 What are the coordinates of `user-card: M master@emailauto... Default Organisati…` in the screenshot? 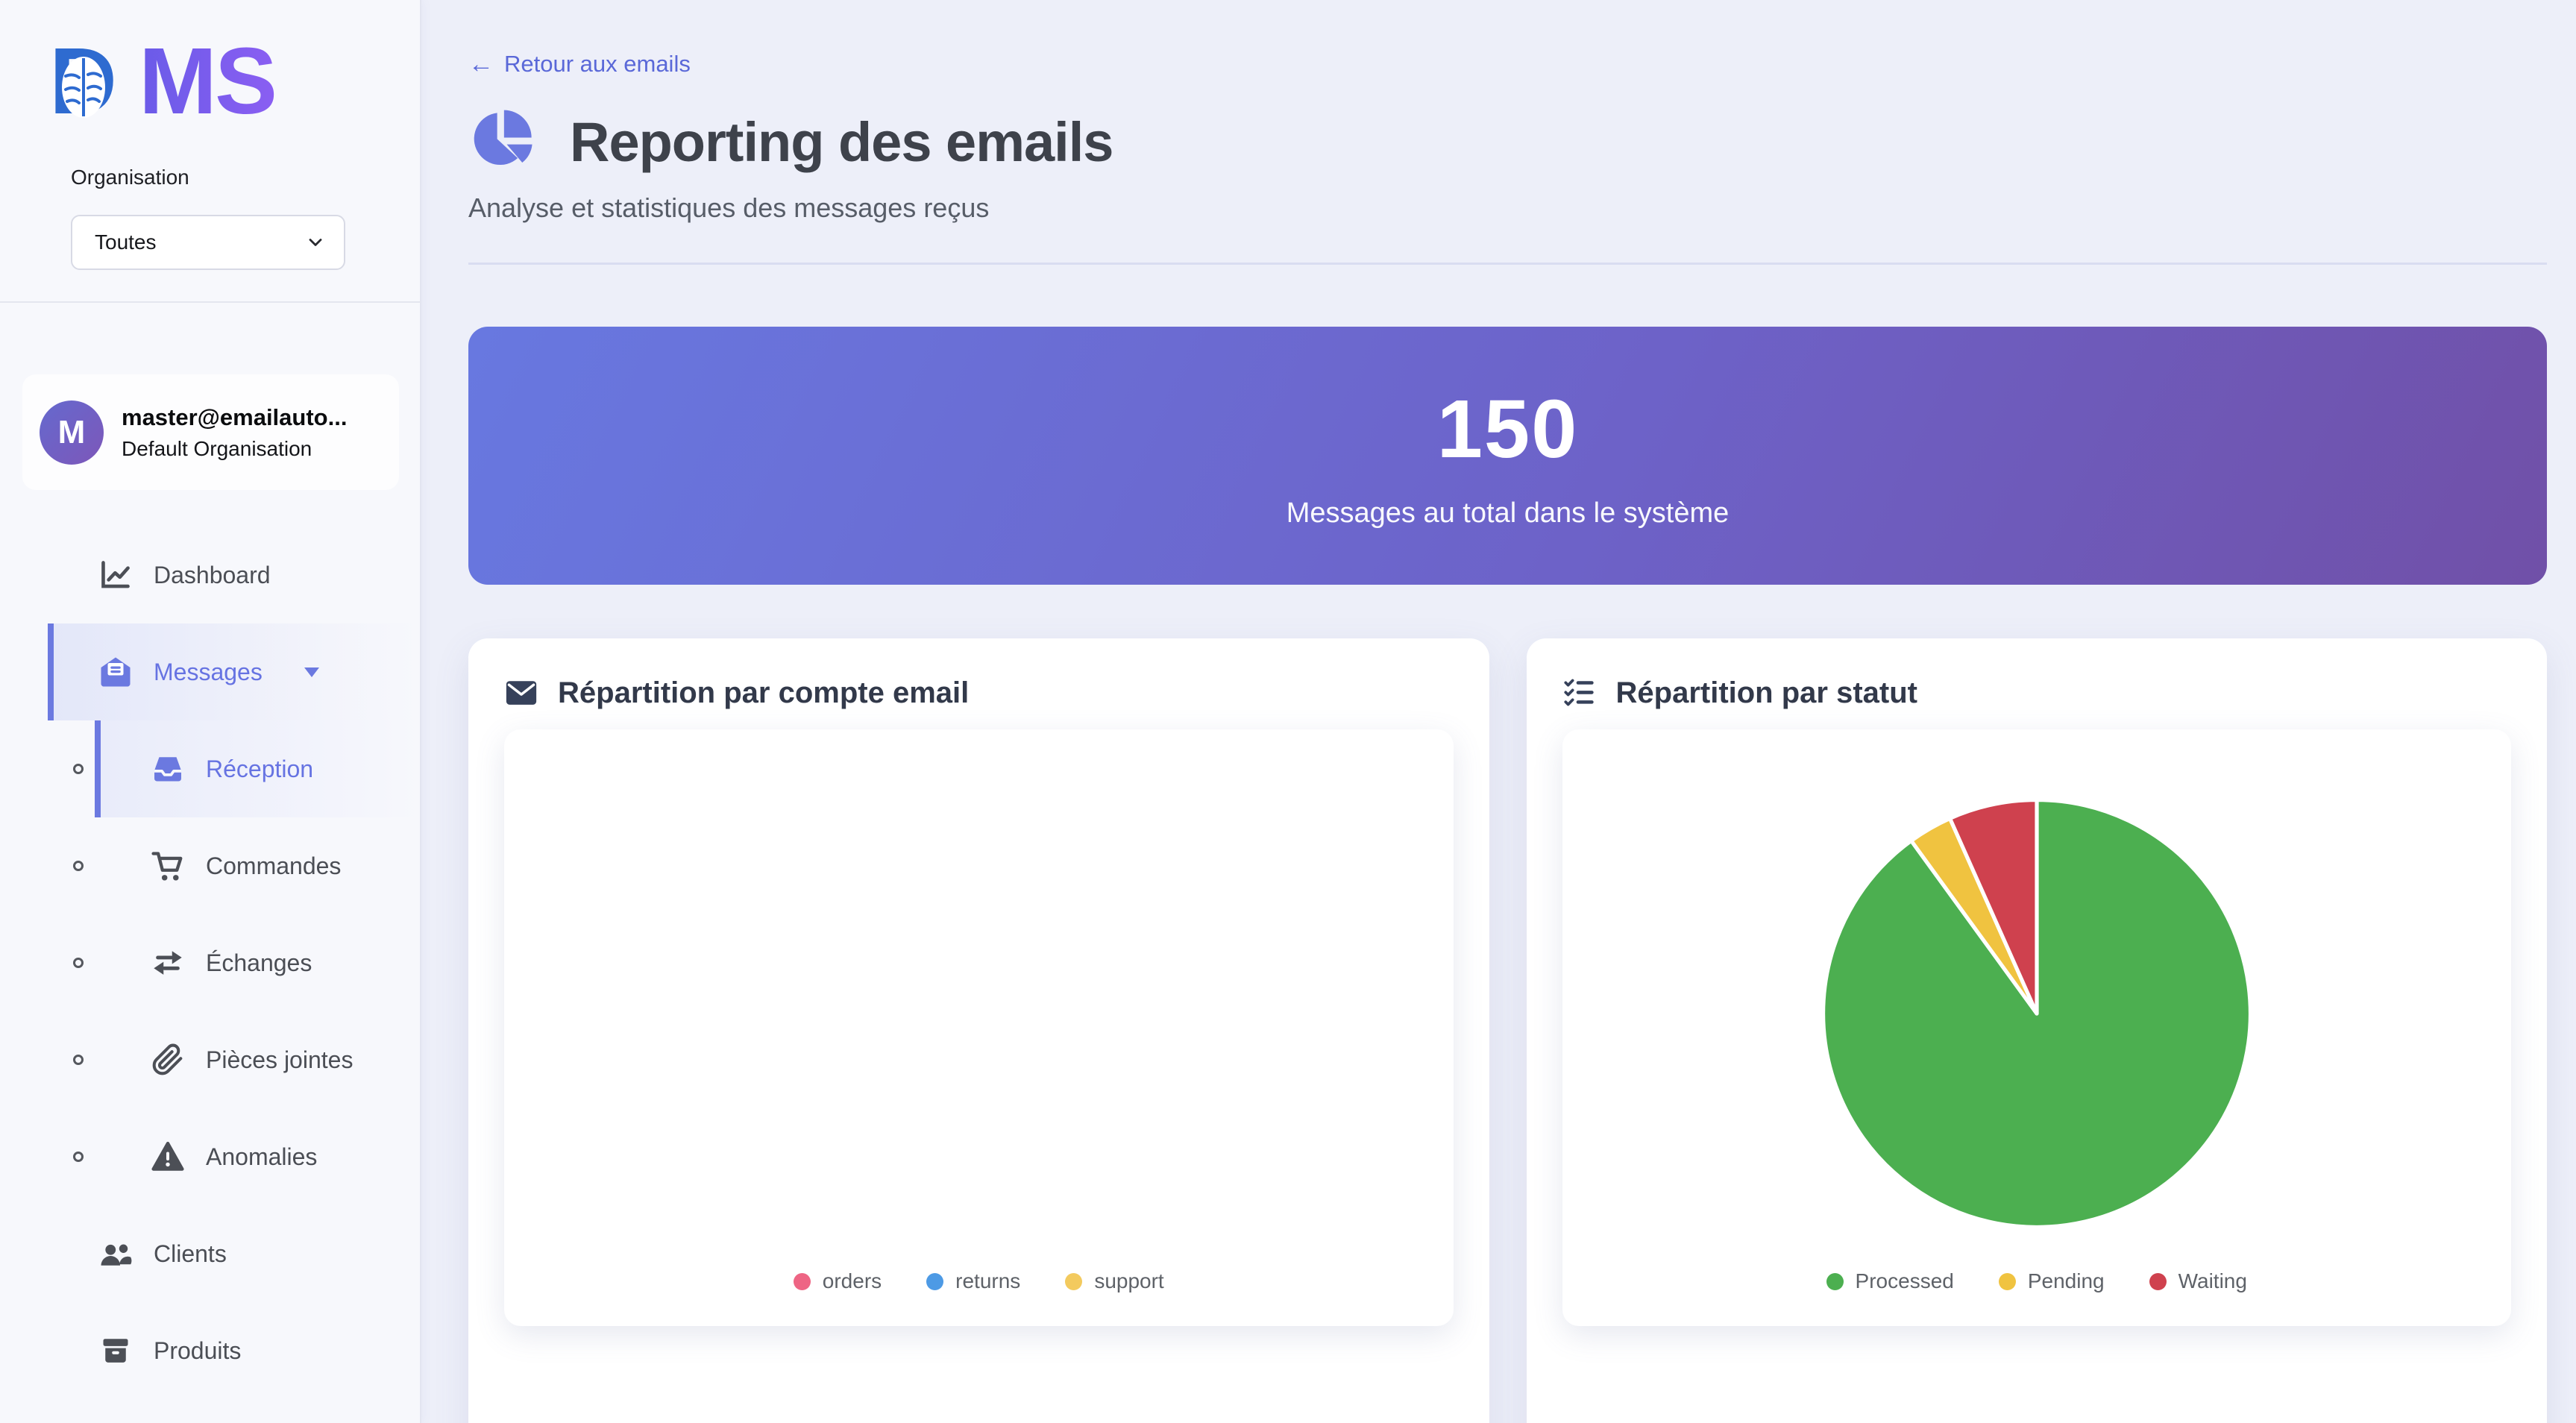 It's located at (211, 432).